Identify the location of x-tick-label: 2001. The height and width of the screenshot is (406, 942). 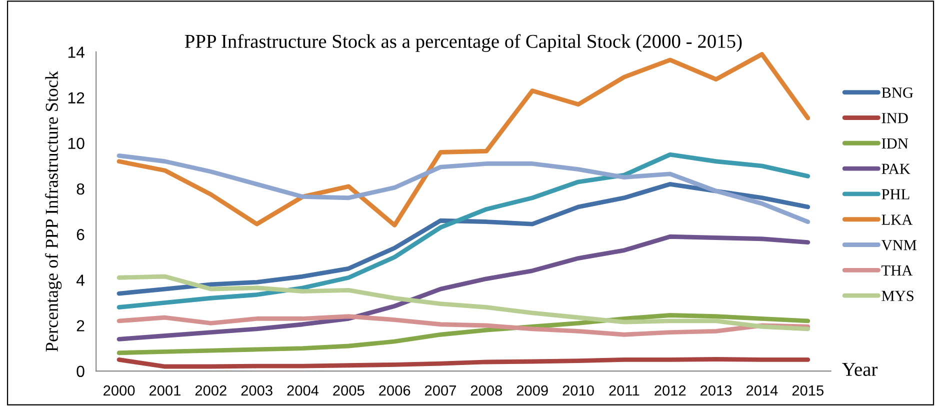
(164, 390).